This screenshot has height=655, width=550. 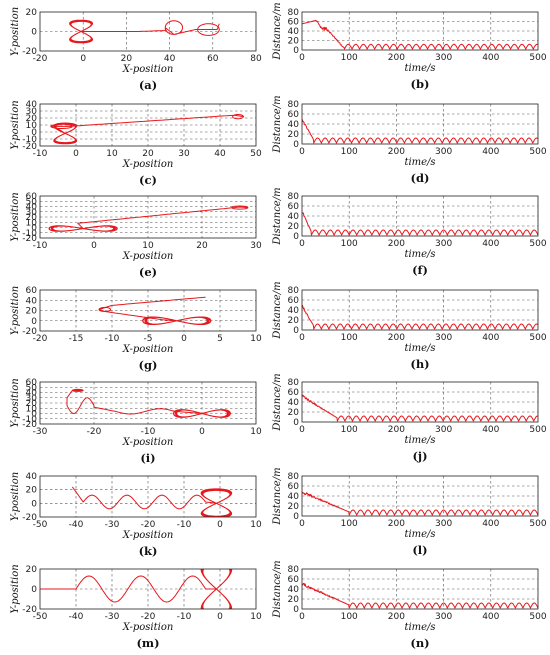 I want to click on panel-caption: (i), so click(x=147, y=458).